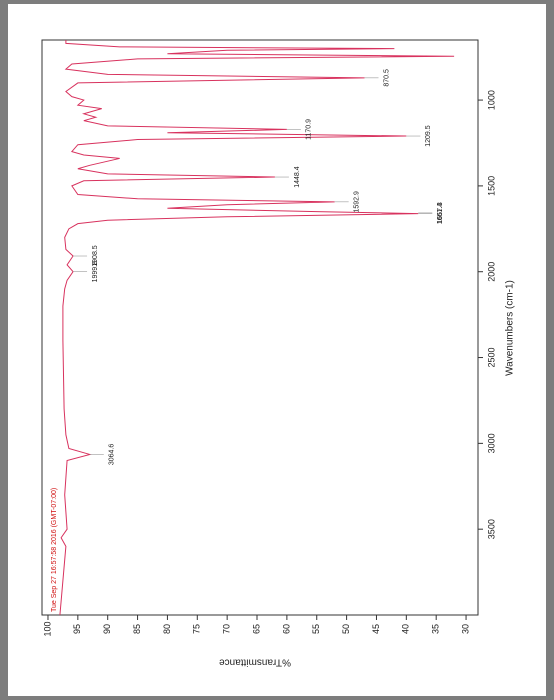 This screenshot has width=554, height=700. Describe the element at coordinates (197, 629) in the screenshot. I see `y-tick-label: 75` at that location.